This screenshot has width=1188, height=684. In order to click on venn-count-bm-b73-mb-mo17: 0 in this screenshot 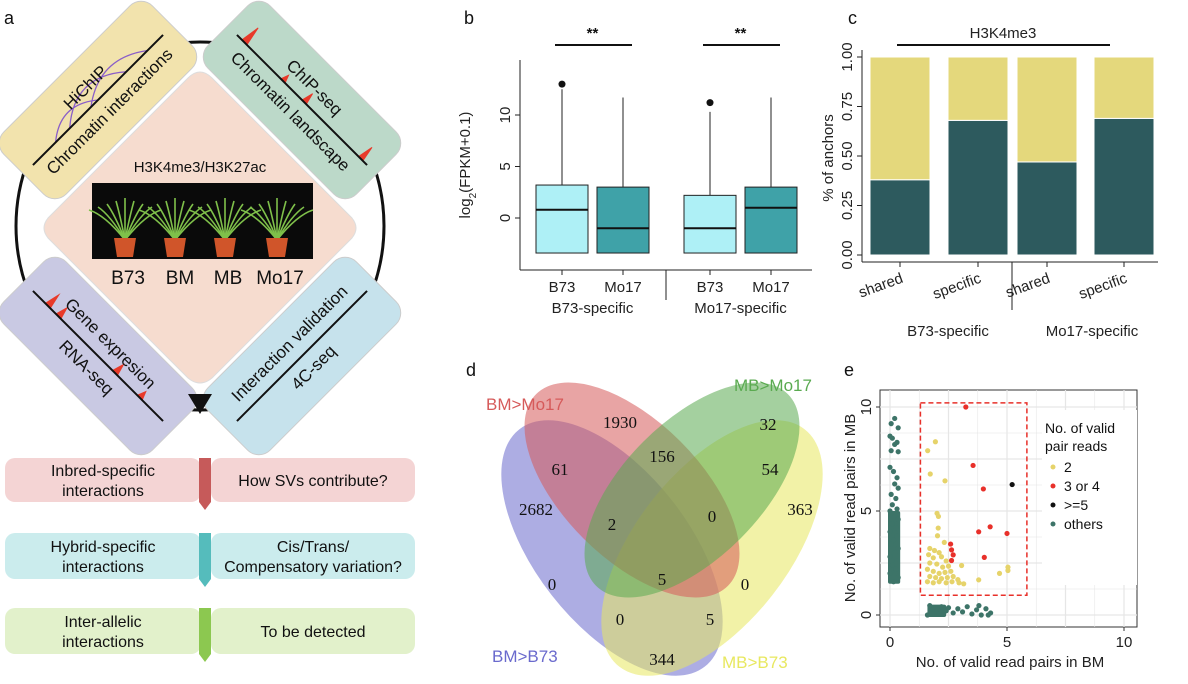, I will do `click(552, 584)`.